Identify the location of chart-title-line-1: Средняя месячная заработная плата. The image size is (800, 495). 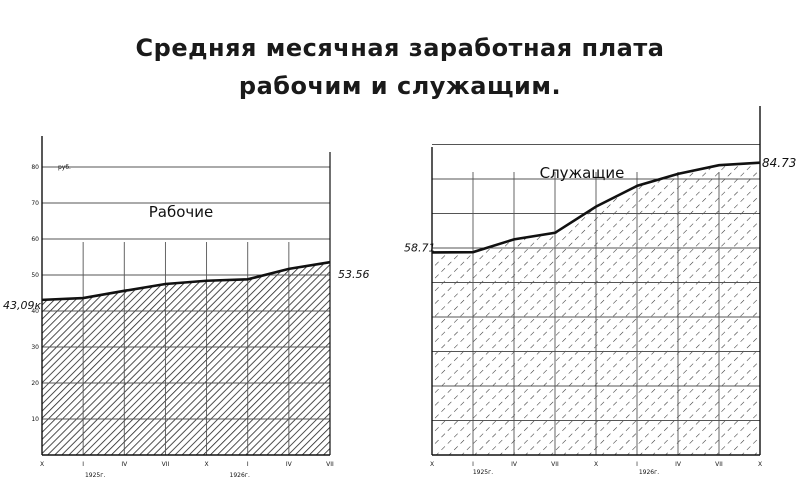
(400, 48).